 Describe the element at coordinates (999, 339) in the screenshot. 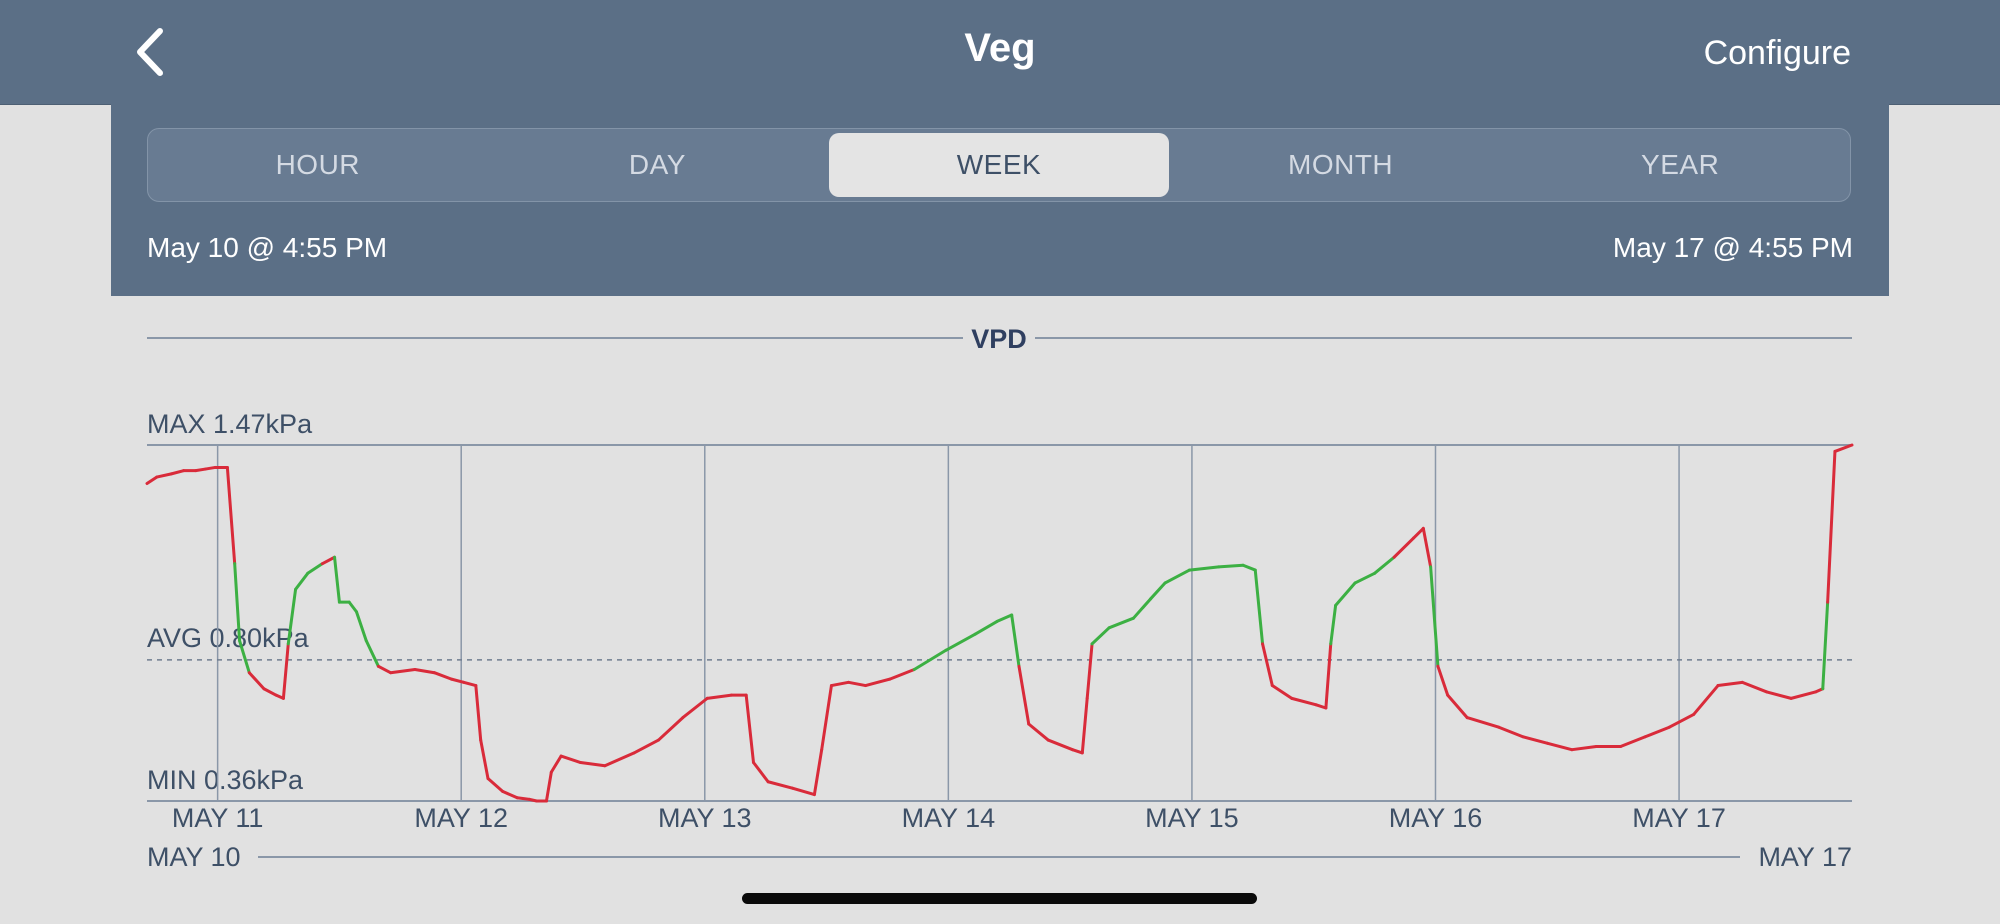

I see `chart-title: VPD` at that location.